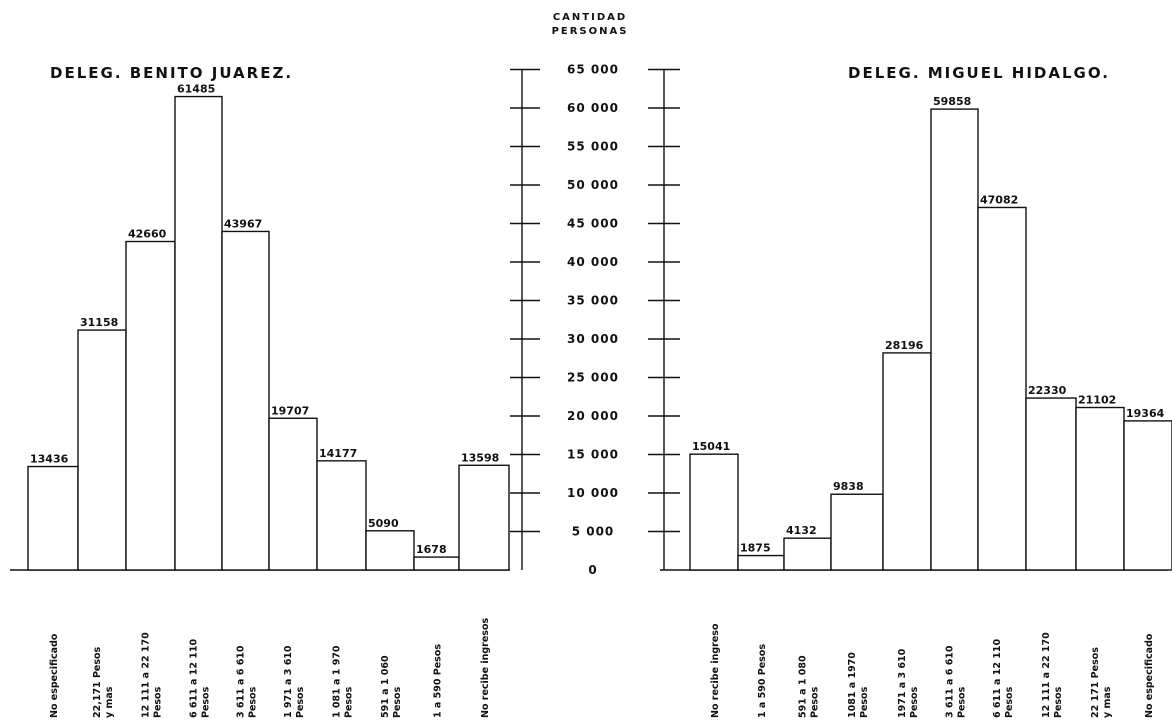  Describe the element at coordinates (480, 457) in the screenshot. I see `data-label: 13598` at that location.